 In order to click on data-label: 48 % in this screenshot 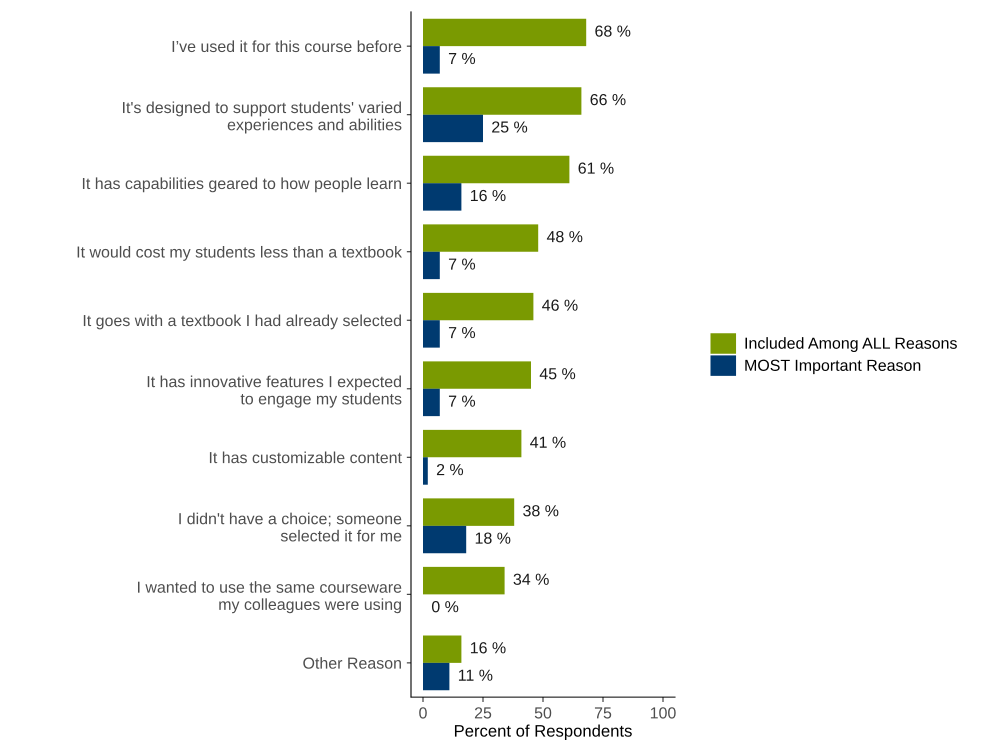, I will do `click(564, 236)`.